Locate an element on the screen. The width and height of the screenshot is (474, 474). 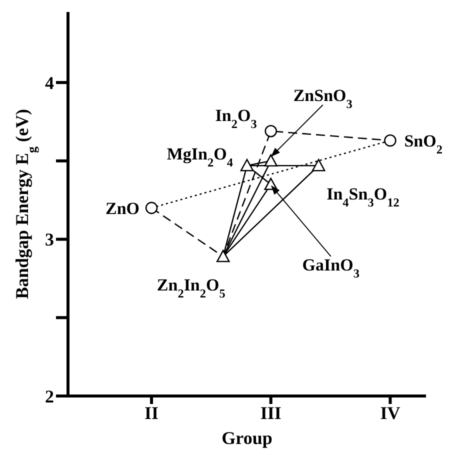
annotation: SnO$_{2}$ is located at coordinates (423, 144).